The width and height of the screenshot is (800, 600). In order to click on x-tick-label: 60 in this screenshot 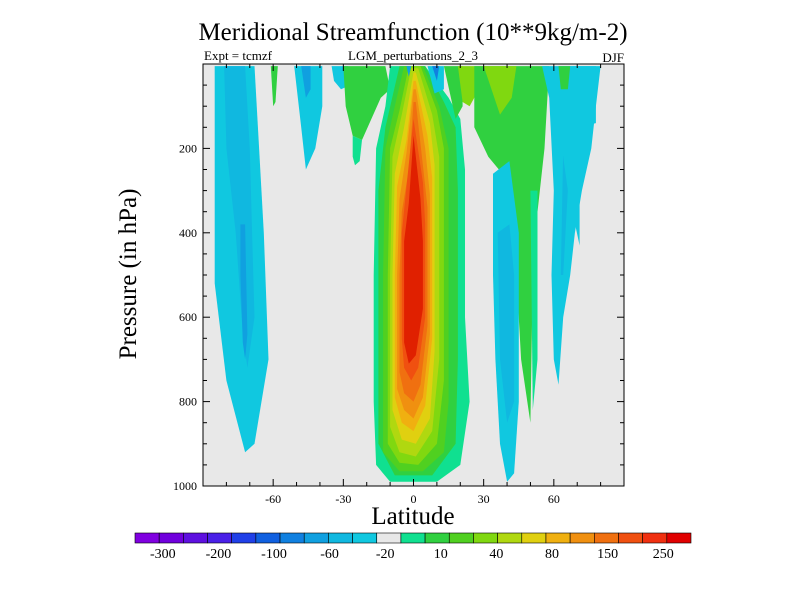, I will do `click(554, 499)`.